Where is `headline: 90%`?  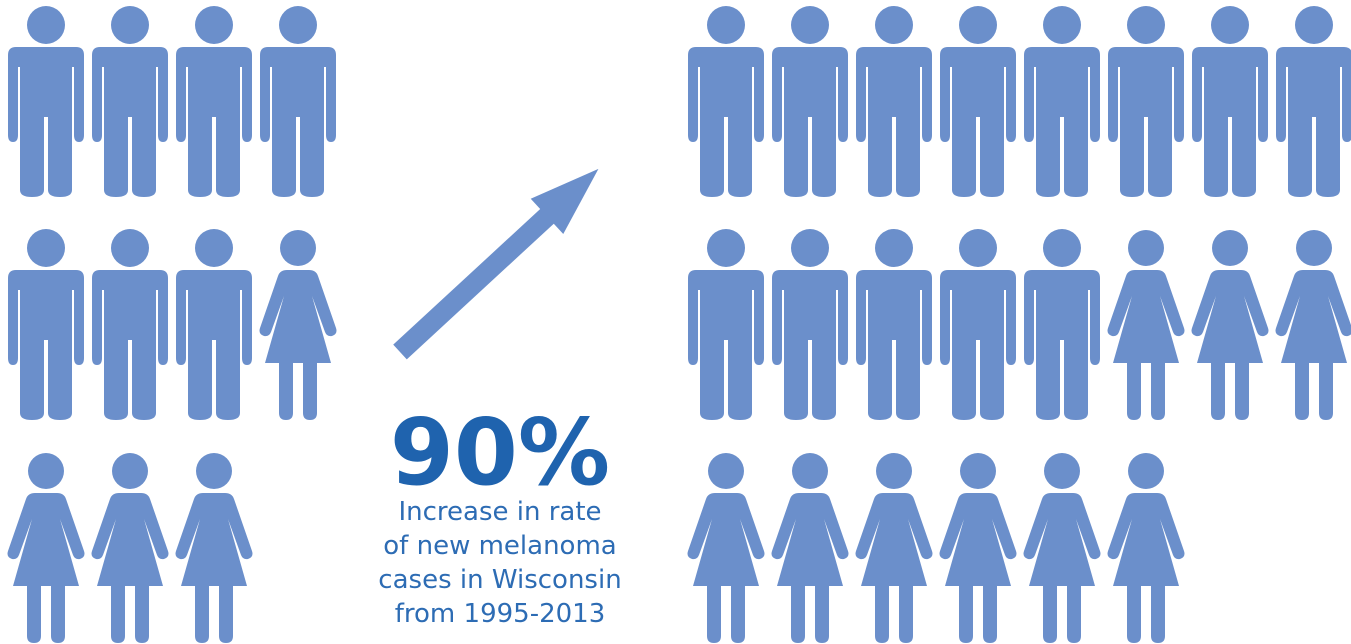 headline: 90% is located at coordinates (500, 452).